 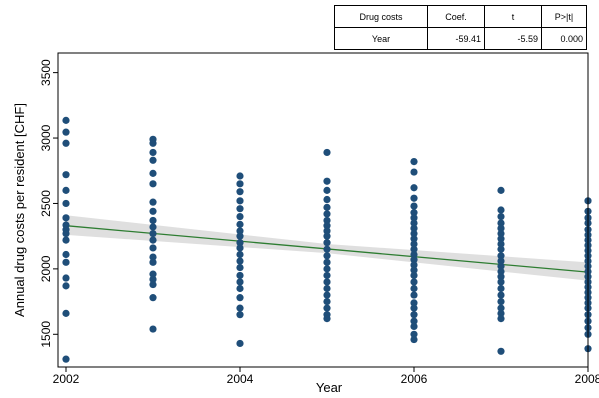 I want to click on x-tick-label: 2006, so click(x=414, y=379).